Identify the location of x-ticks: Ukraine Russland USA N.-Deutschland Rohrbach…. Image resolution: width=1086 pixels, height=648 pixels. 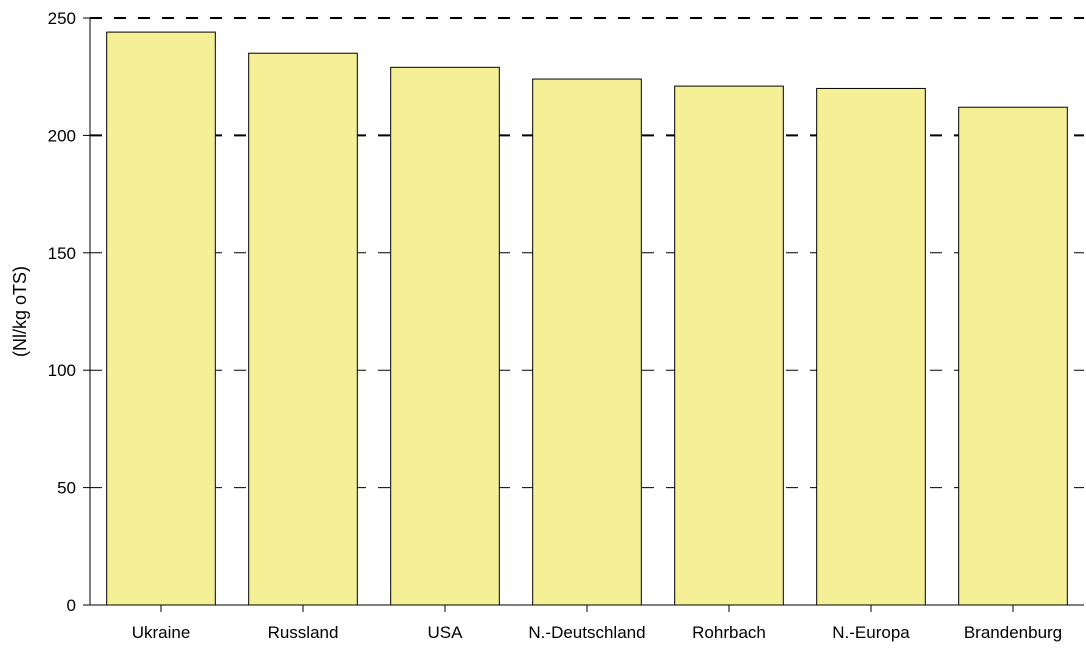
(597, 623).